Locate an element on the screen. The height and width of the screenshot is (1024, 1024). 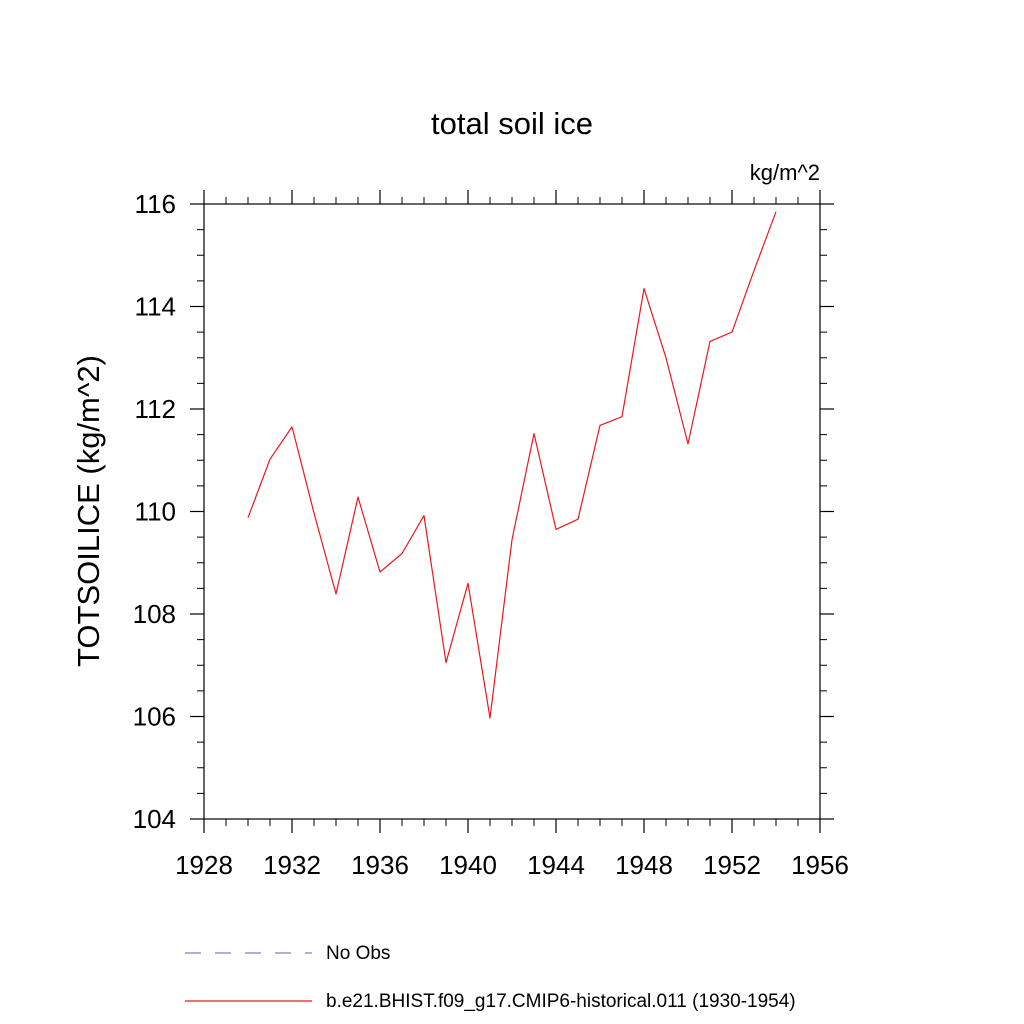
x-tick-label: 1948 is located at coordinates (644, 865).